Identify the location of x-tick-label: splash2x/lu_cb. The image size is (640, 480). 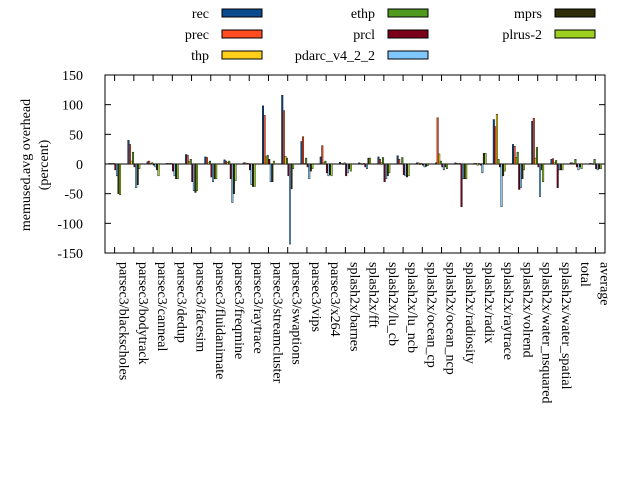
(392, 304).